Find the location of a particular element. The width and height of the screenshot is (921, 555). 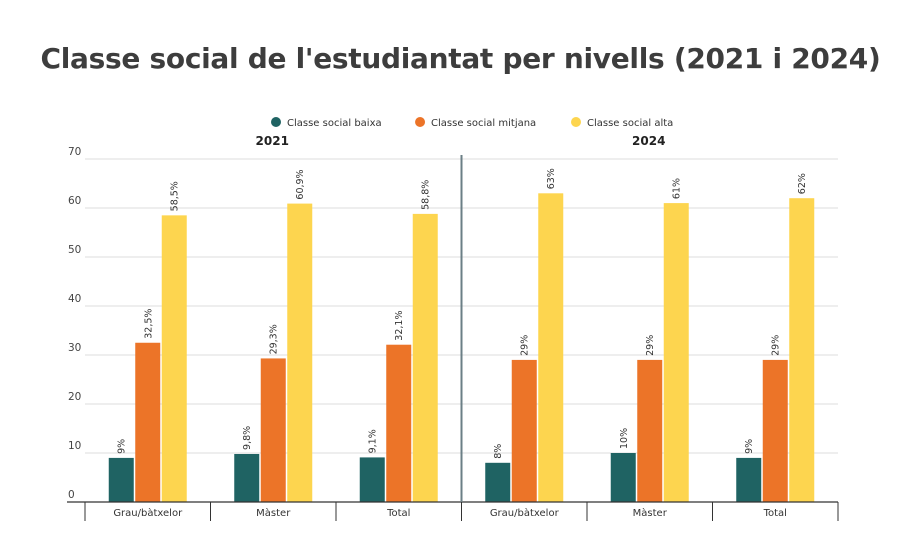

y-tick-label: 40 is located at coordinates (74, 299).